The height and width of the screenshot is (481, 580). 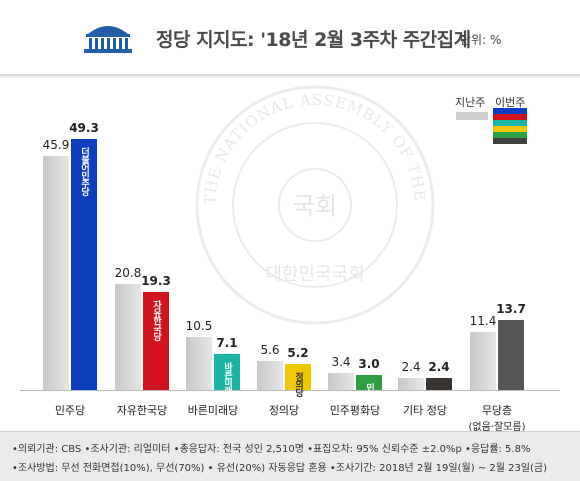 I want to click on value-label-this-week: 19.3, so click(x=156, y=280).